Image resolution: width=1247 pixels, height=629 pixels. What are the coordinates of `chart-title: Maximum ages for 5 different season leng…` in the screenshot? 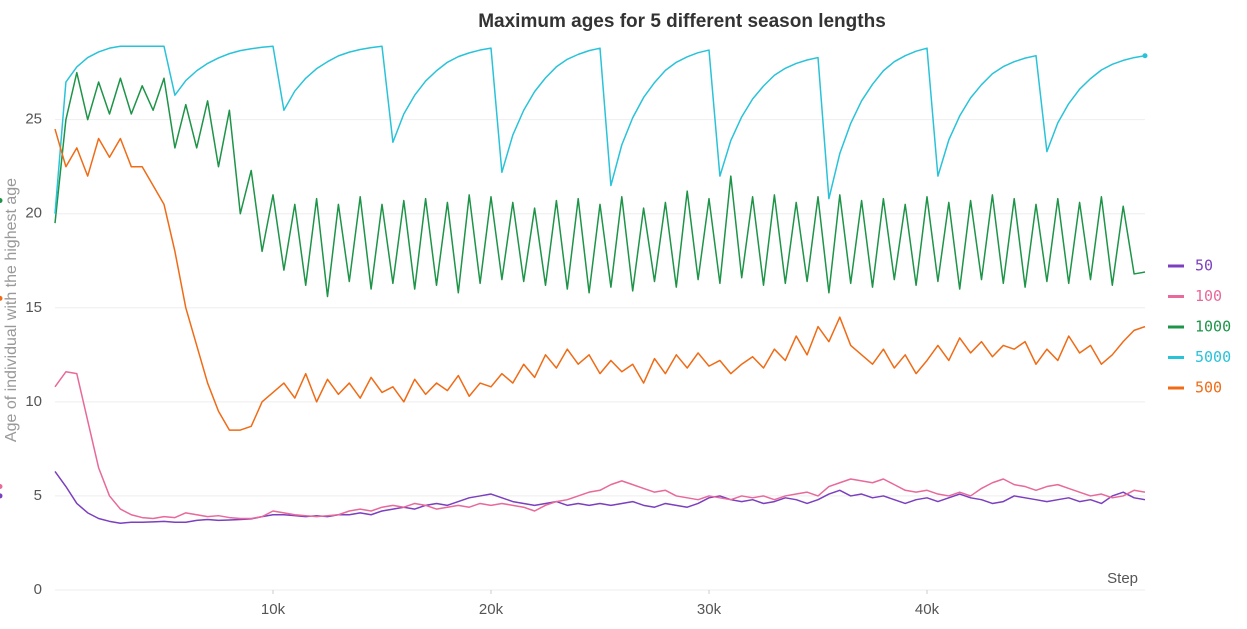 It's located at (682, 21).